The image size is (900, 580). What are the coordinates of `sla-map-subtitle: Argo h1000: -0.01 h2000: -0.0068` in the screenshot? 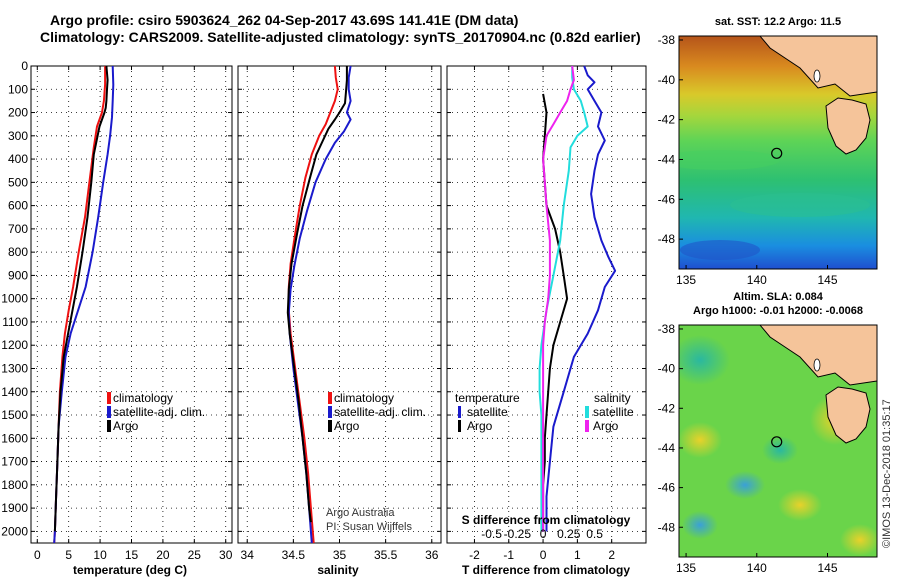 It's located at (778, 311).